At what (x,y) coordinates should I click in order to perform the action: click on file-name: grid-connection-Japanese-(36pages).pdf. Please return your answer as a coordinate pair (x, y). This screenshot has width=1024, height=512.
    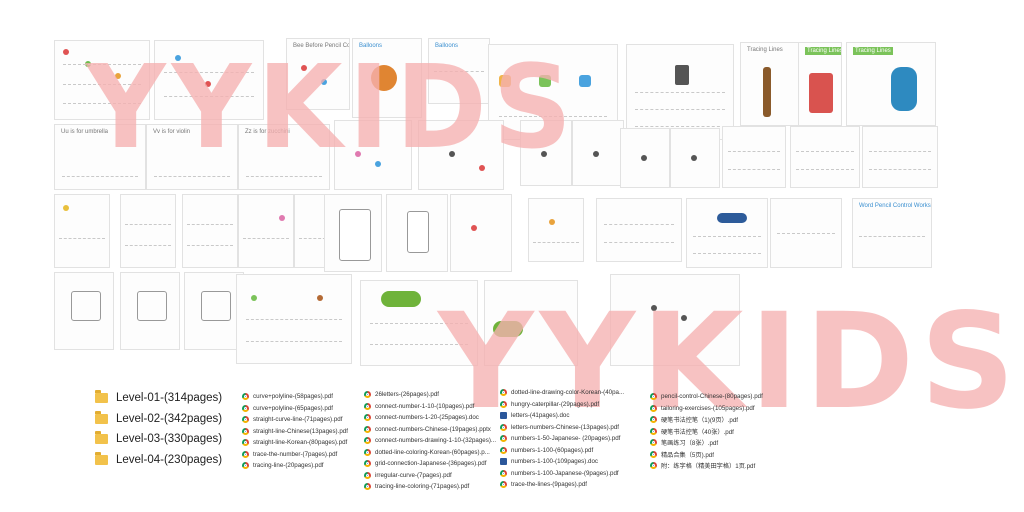
    Looking at the image, I should click on (431, 464).